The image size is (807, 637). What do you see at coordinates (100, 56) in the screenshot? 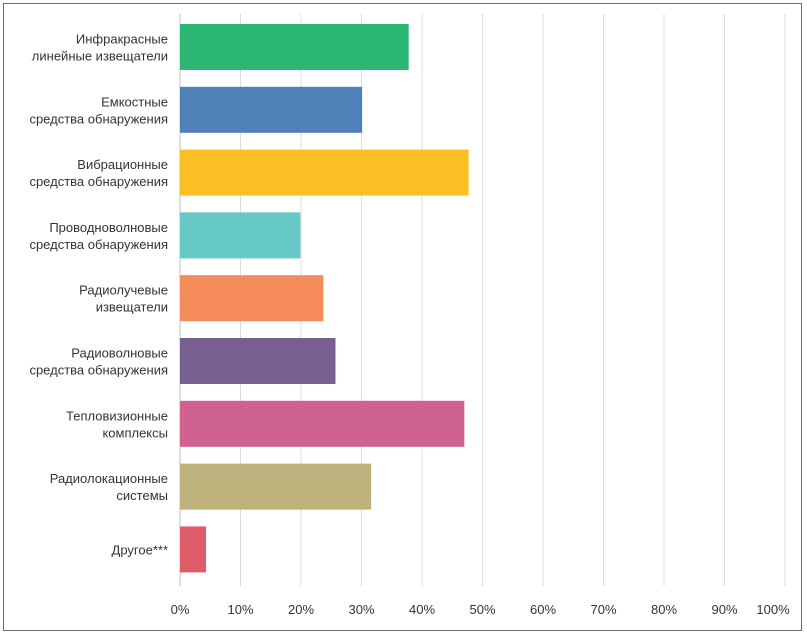
I see `category-label-line: линейные извещатели` at bounding box center [100, 56].